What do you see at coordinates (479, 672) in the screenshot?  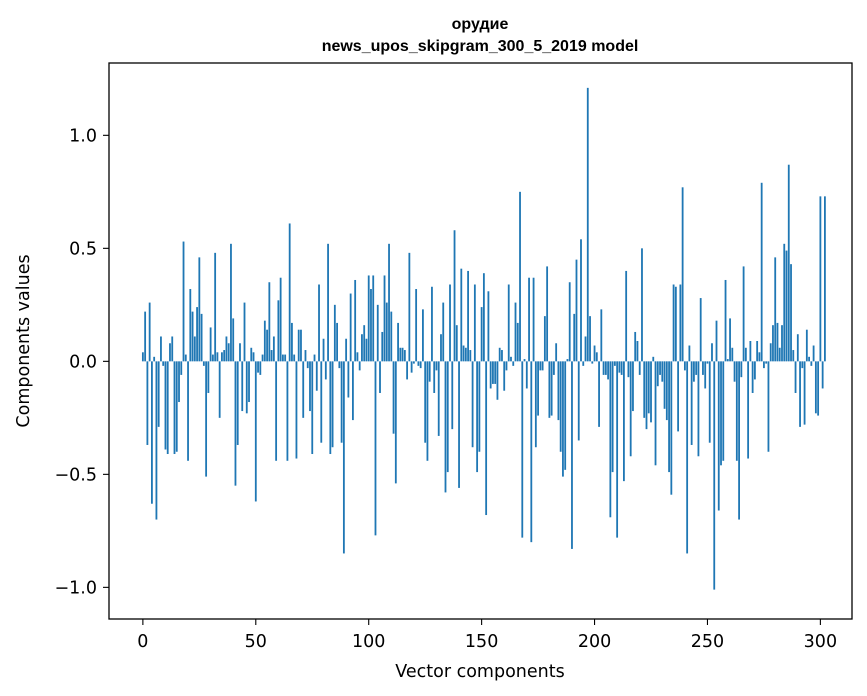 I see `x-axis-label: Vector components` at bounding box center [479, 672].